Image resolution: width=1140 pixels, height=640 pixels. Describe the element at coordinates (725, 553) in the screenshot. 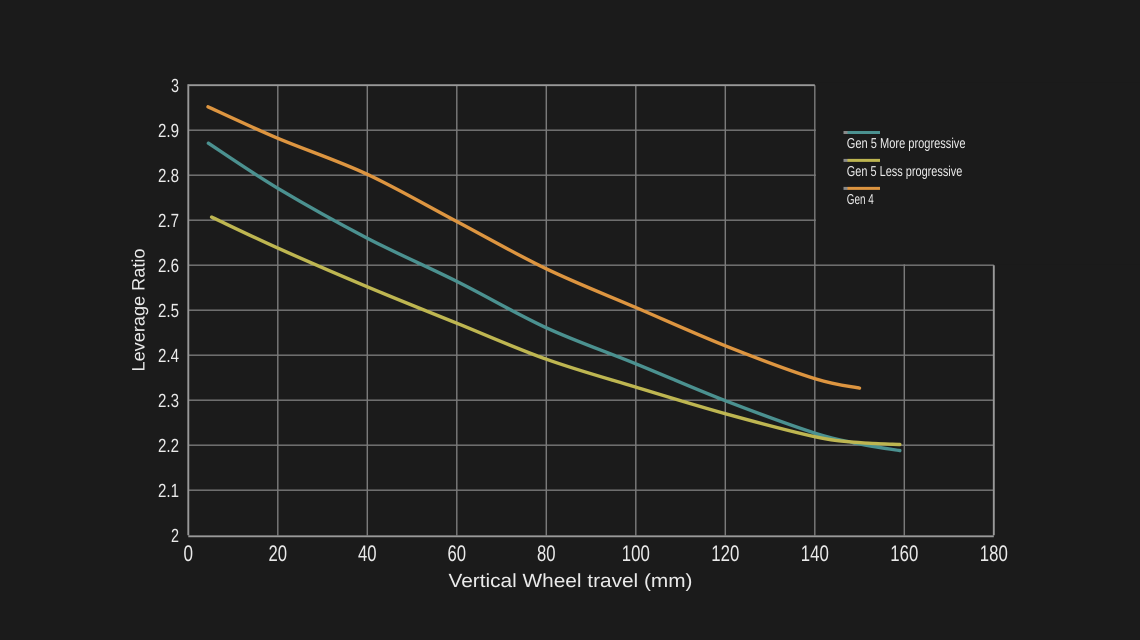

I see `svg-text: 120` at that location.